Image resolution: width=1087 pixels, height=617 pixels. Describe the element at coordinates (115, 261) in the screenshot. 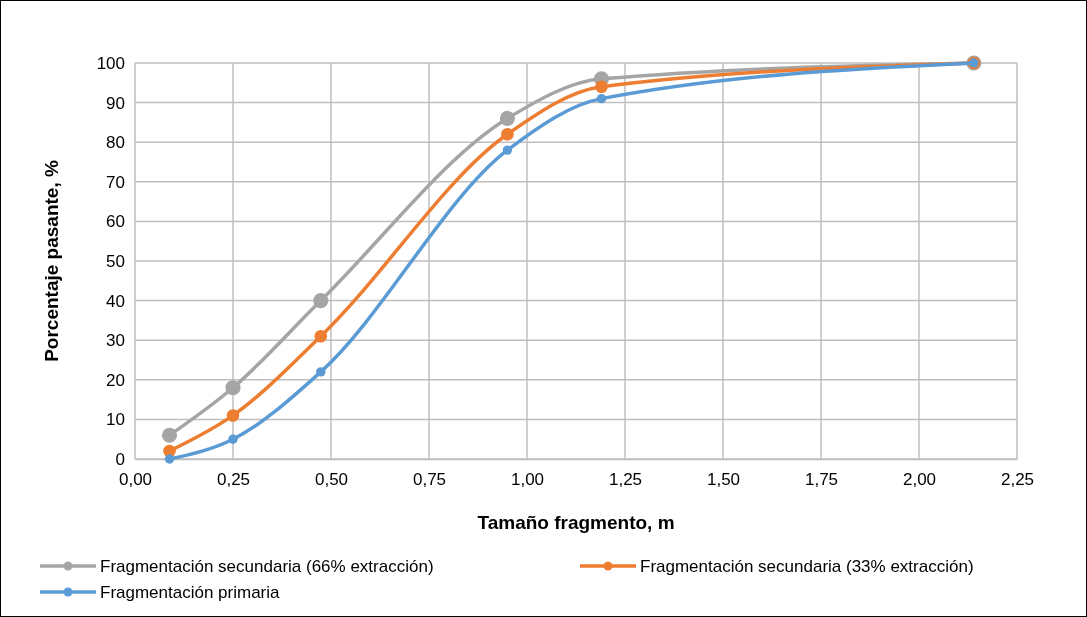

I see `y-tick-label: 50` at that location.